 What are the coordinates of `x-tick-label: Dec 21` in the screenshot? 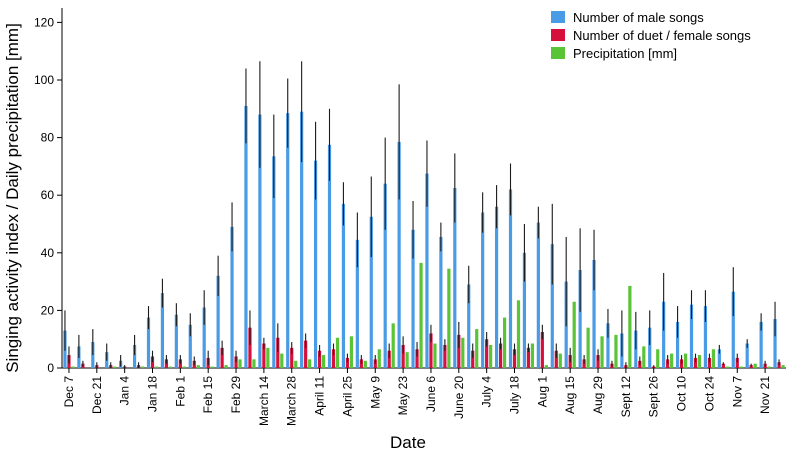 It's located at (97, 395).